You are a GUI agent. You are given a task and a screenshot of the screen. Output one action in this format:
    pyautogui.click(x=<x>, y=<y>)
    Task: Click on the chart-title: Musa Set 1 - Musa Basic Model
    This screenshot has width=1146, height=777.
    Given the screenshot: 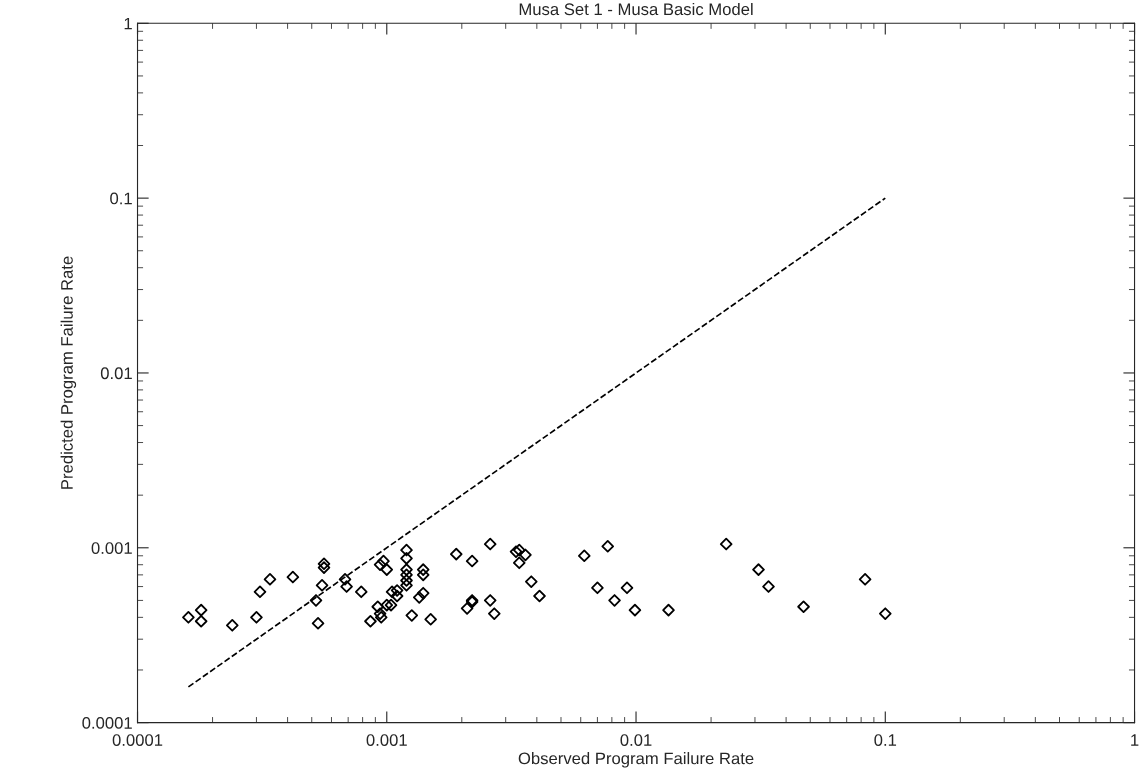 What is the action you would take?
    pyautogui.click(x=636, y=9)
    